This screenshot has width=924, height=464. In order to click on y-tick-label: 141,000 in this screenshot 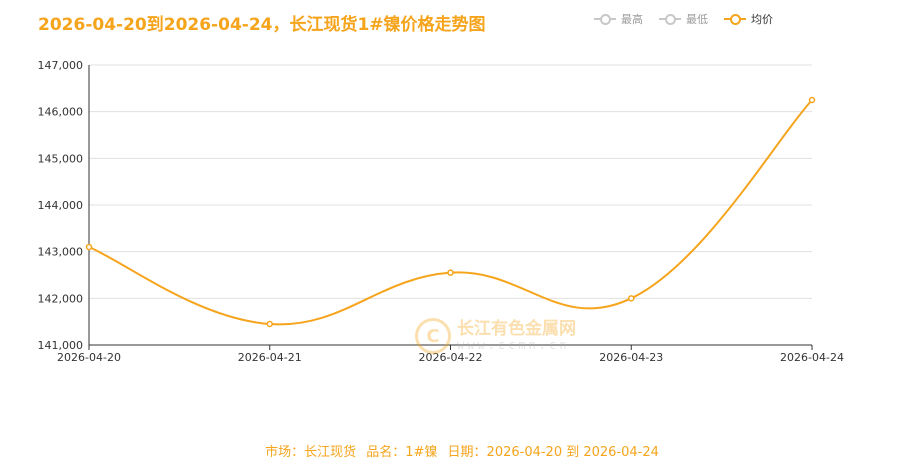, I will do `click(61, 345)`.